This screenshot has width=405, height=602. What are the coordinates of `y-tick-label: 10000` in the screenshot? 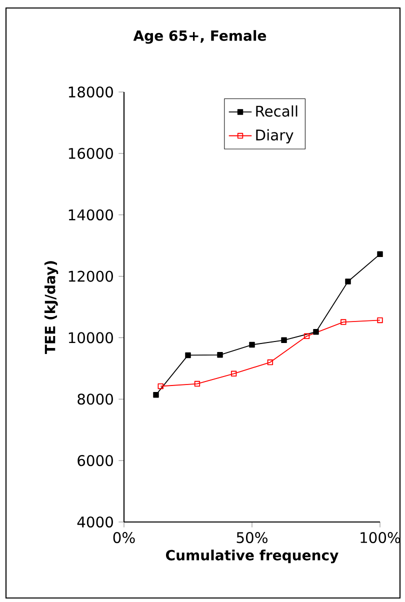 It's located at (90, 338).